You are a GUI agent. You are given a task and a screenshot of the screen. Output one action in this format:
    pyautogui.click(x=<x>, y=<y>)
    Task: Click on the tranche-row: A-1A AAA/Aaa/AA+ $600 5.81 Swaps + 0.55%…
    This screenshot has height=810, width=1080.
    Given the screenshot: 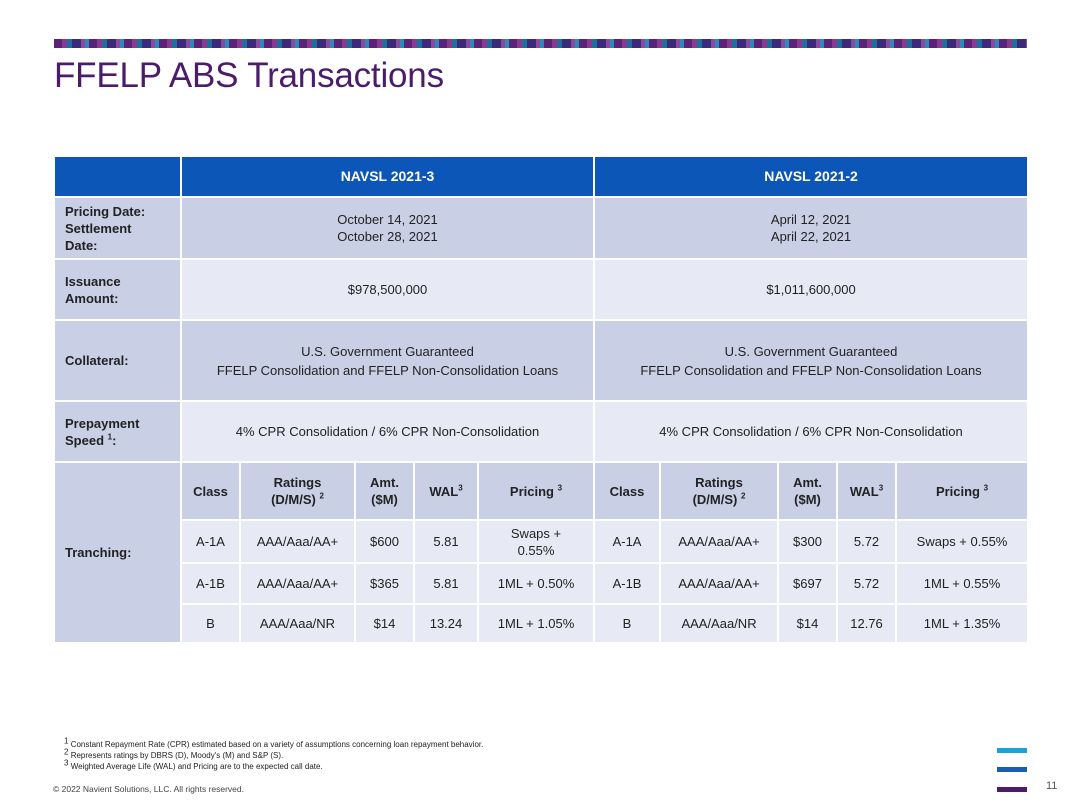 What is the action you would take?
    pyautogui.click(x=542, y=541)
    